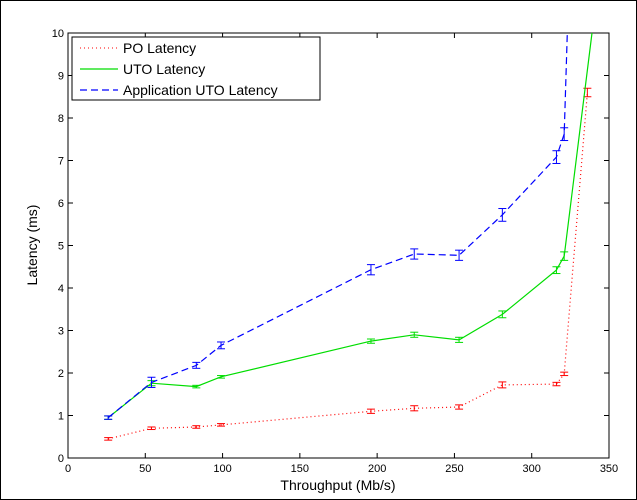 This screenshot has width=637, height=500. Describe the element at coordinates (61, 459) in the screenshot. I see `y-tick-label: 0` at that location.